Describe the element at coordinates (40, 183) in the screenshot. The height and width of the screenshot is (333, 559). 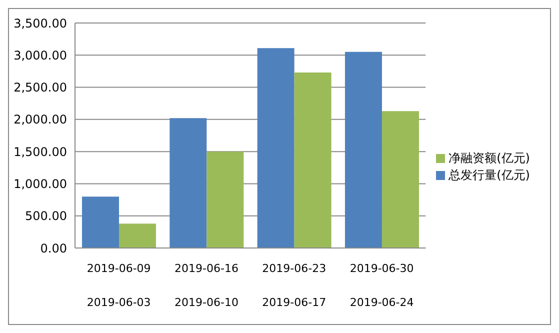
I see `y-tick-label: 1,000.00` at that location.